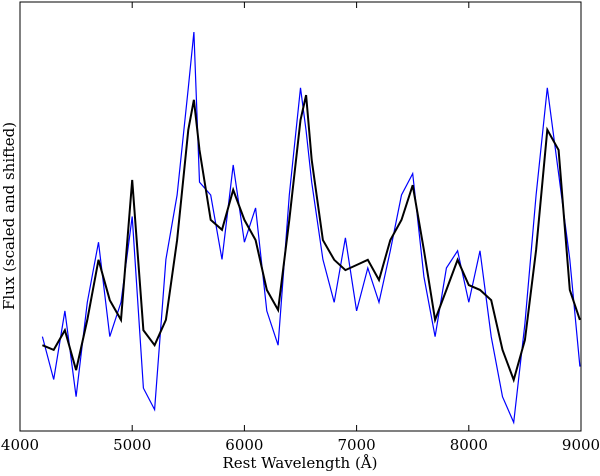  I want to click on x-tick-label: 9000, so click(581, 445).